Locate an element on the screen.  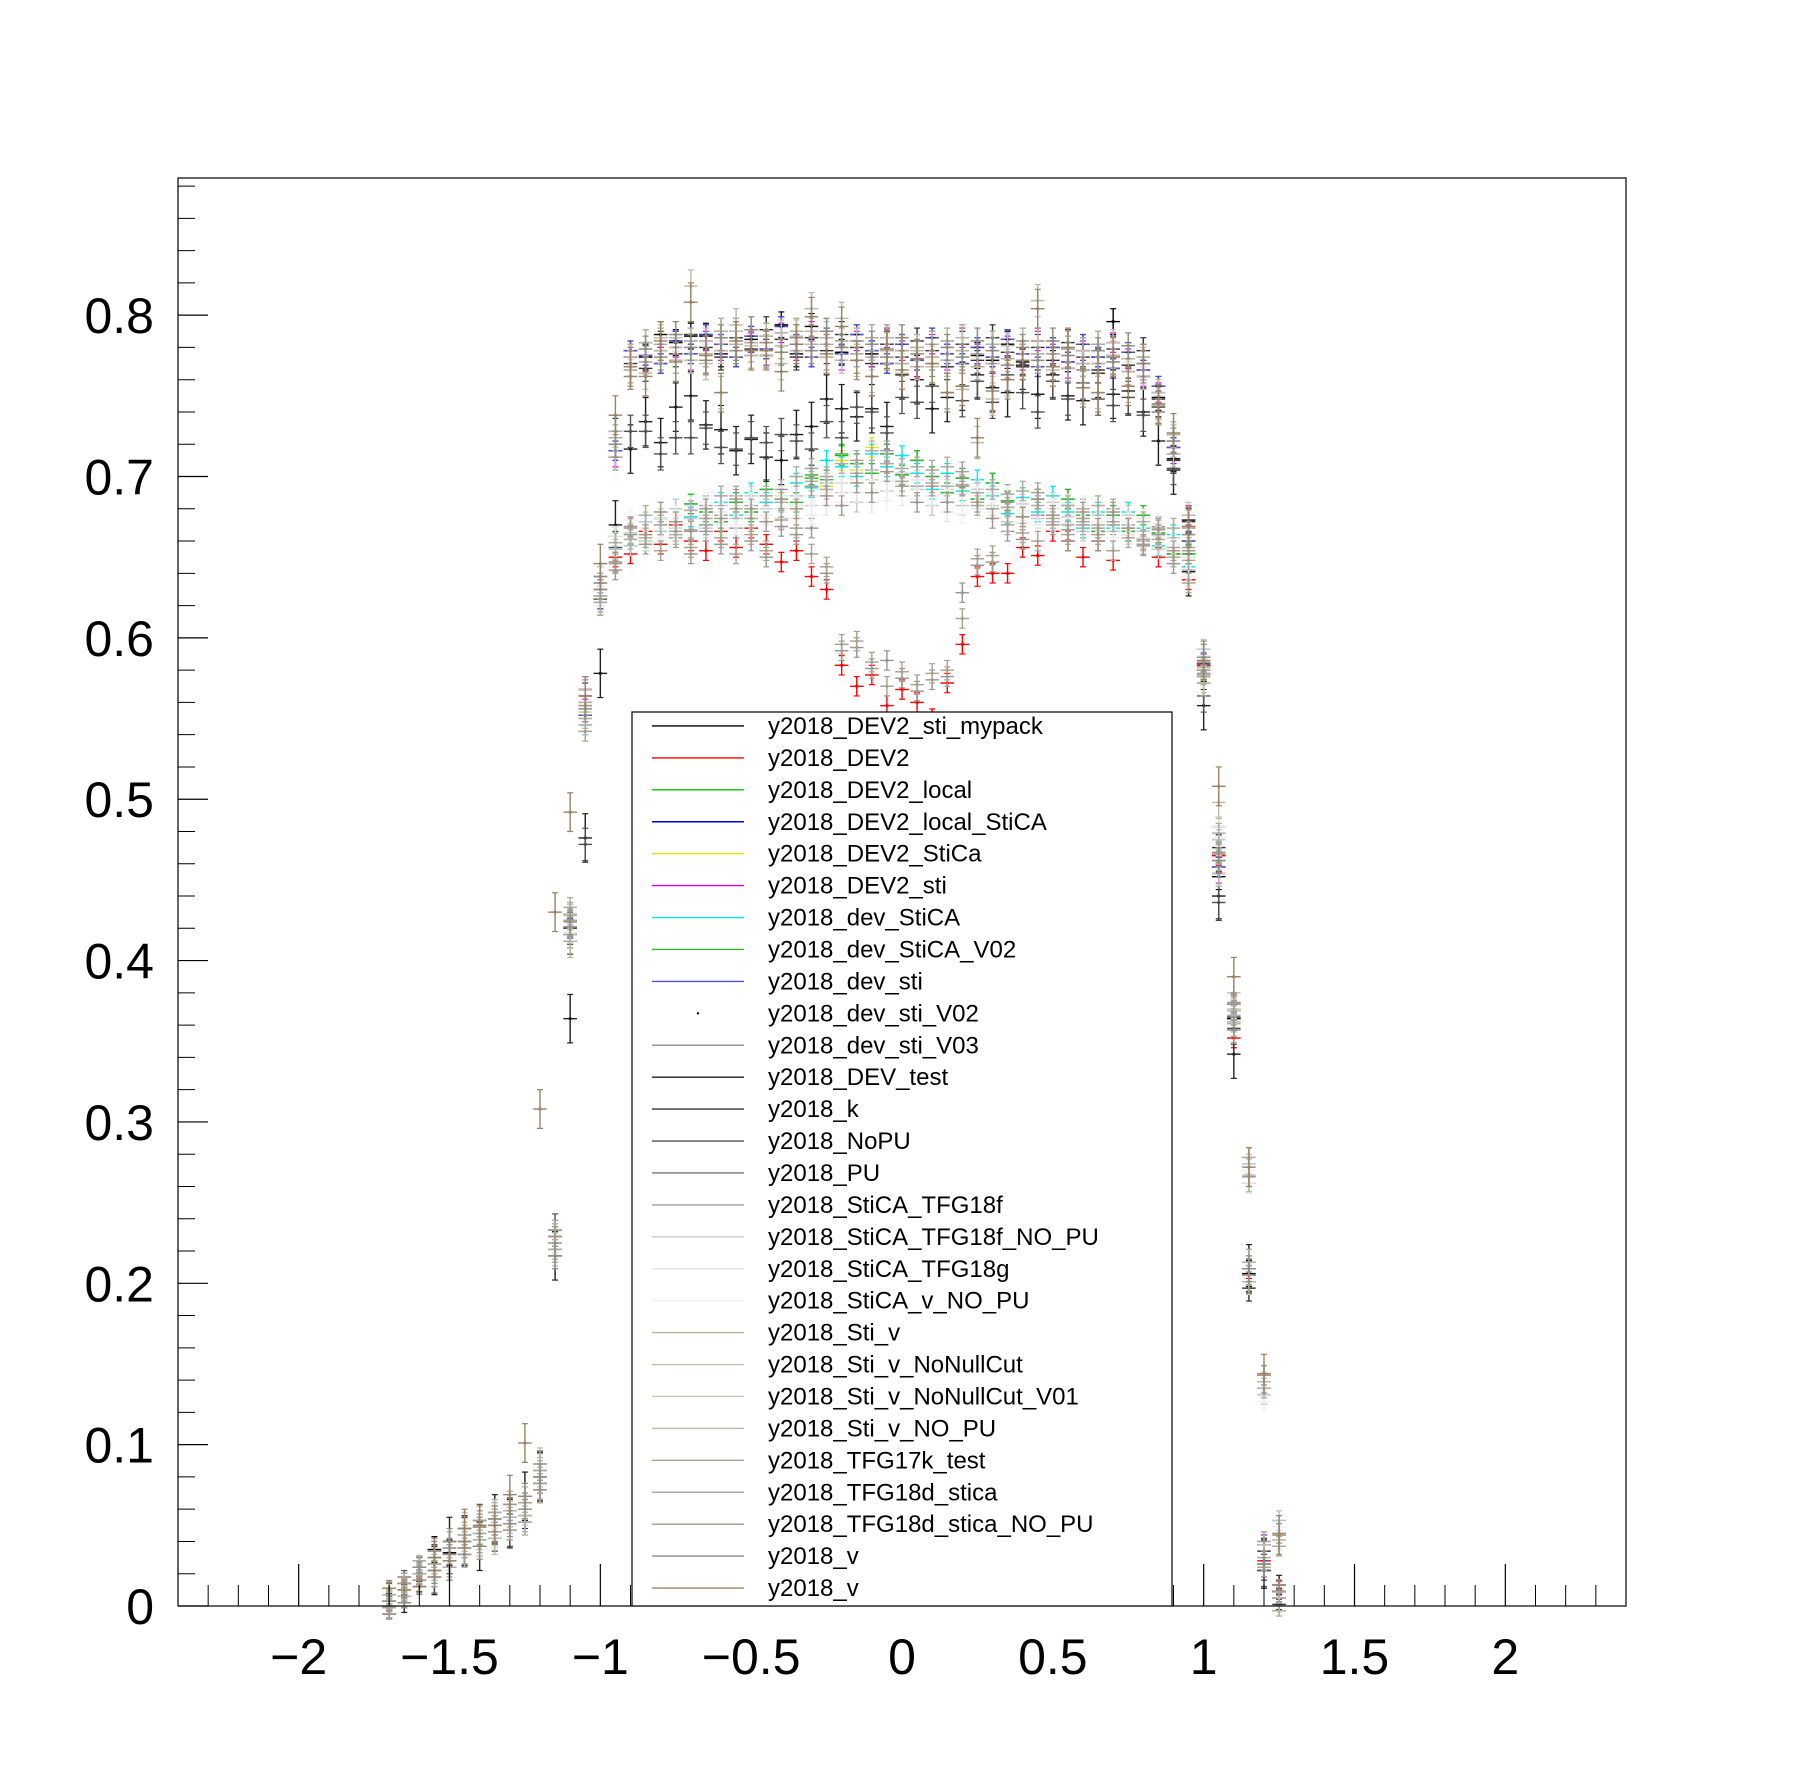
legend-label: y2018_DEV2_local_StiCA is located at coordinates (907, 822).